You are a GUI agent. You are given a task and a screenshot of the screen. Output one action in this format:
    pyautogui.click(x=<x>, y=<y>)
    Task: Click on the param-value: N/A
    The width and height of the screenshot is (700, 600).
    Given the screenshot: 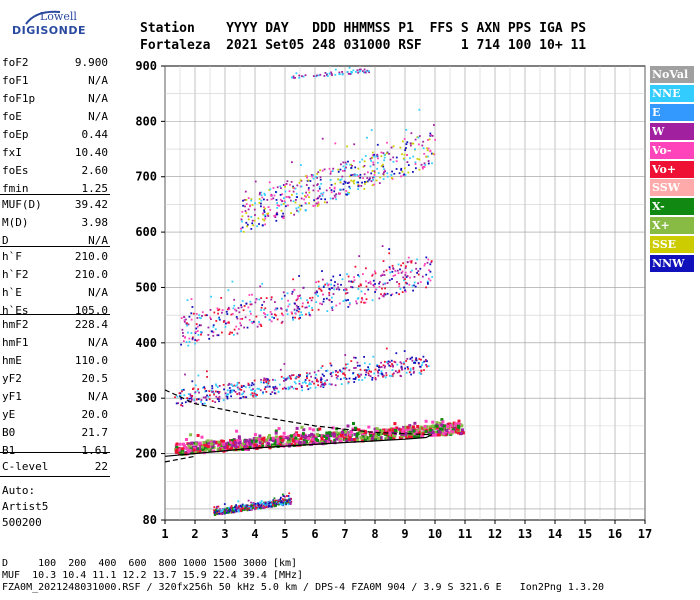 What is the action you would take?
    pyautogui.click(x=98, y=80)
    